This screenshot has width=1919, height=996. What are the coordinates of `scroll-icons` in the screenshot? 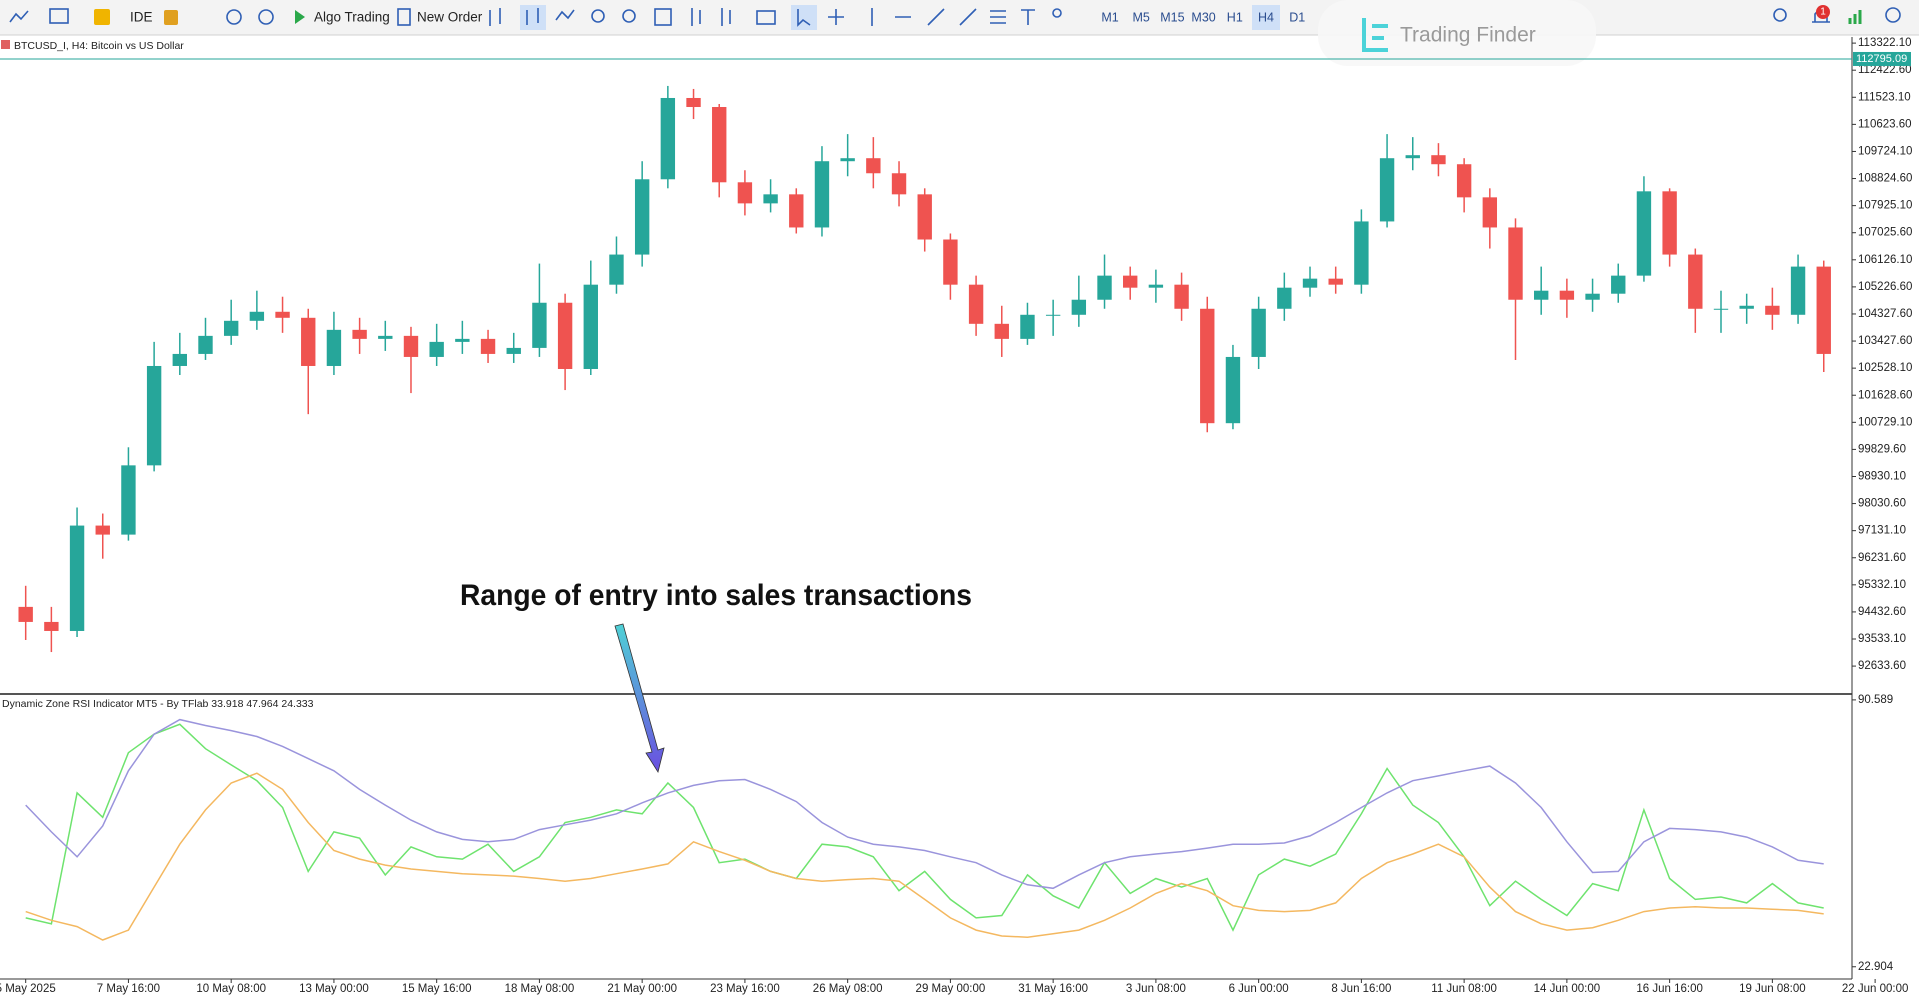 It's located at (711, 17).